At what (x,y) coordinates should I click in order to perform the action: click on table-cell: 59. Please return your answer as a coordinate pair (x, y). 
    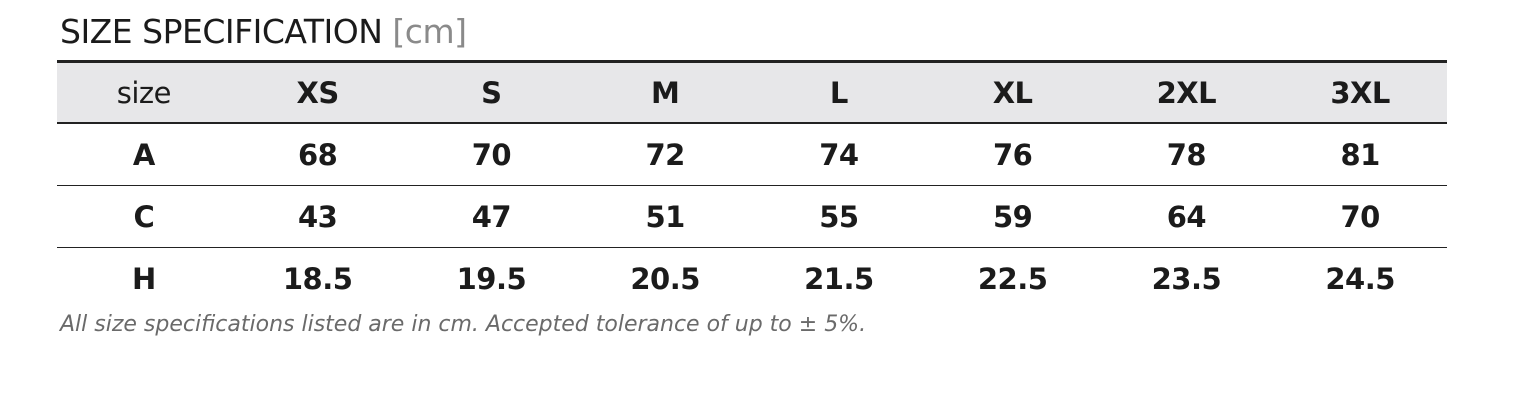
    Looking at the image, I should click on (1012, 216).